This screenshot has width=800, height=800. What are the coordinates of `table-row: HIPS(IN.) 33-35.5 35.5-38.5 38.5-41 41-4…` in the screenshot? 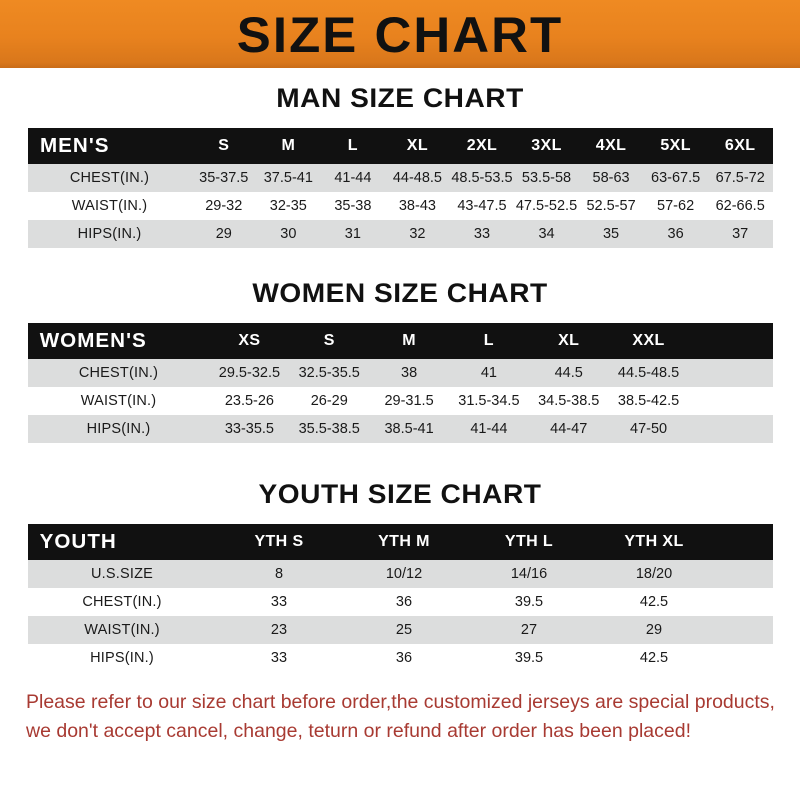 It's located at (400, 429).